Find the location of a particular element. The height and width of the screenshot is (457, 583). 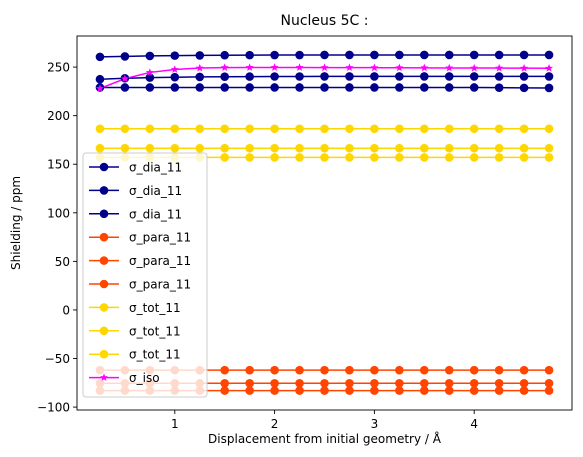

legend-label: σ_dia_11 is located at coordinates (155, 168).